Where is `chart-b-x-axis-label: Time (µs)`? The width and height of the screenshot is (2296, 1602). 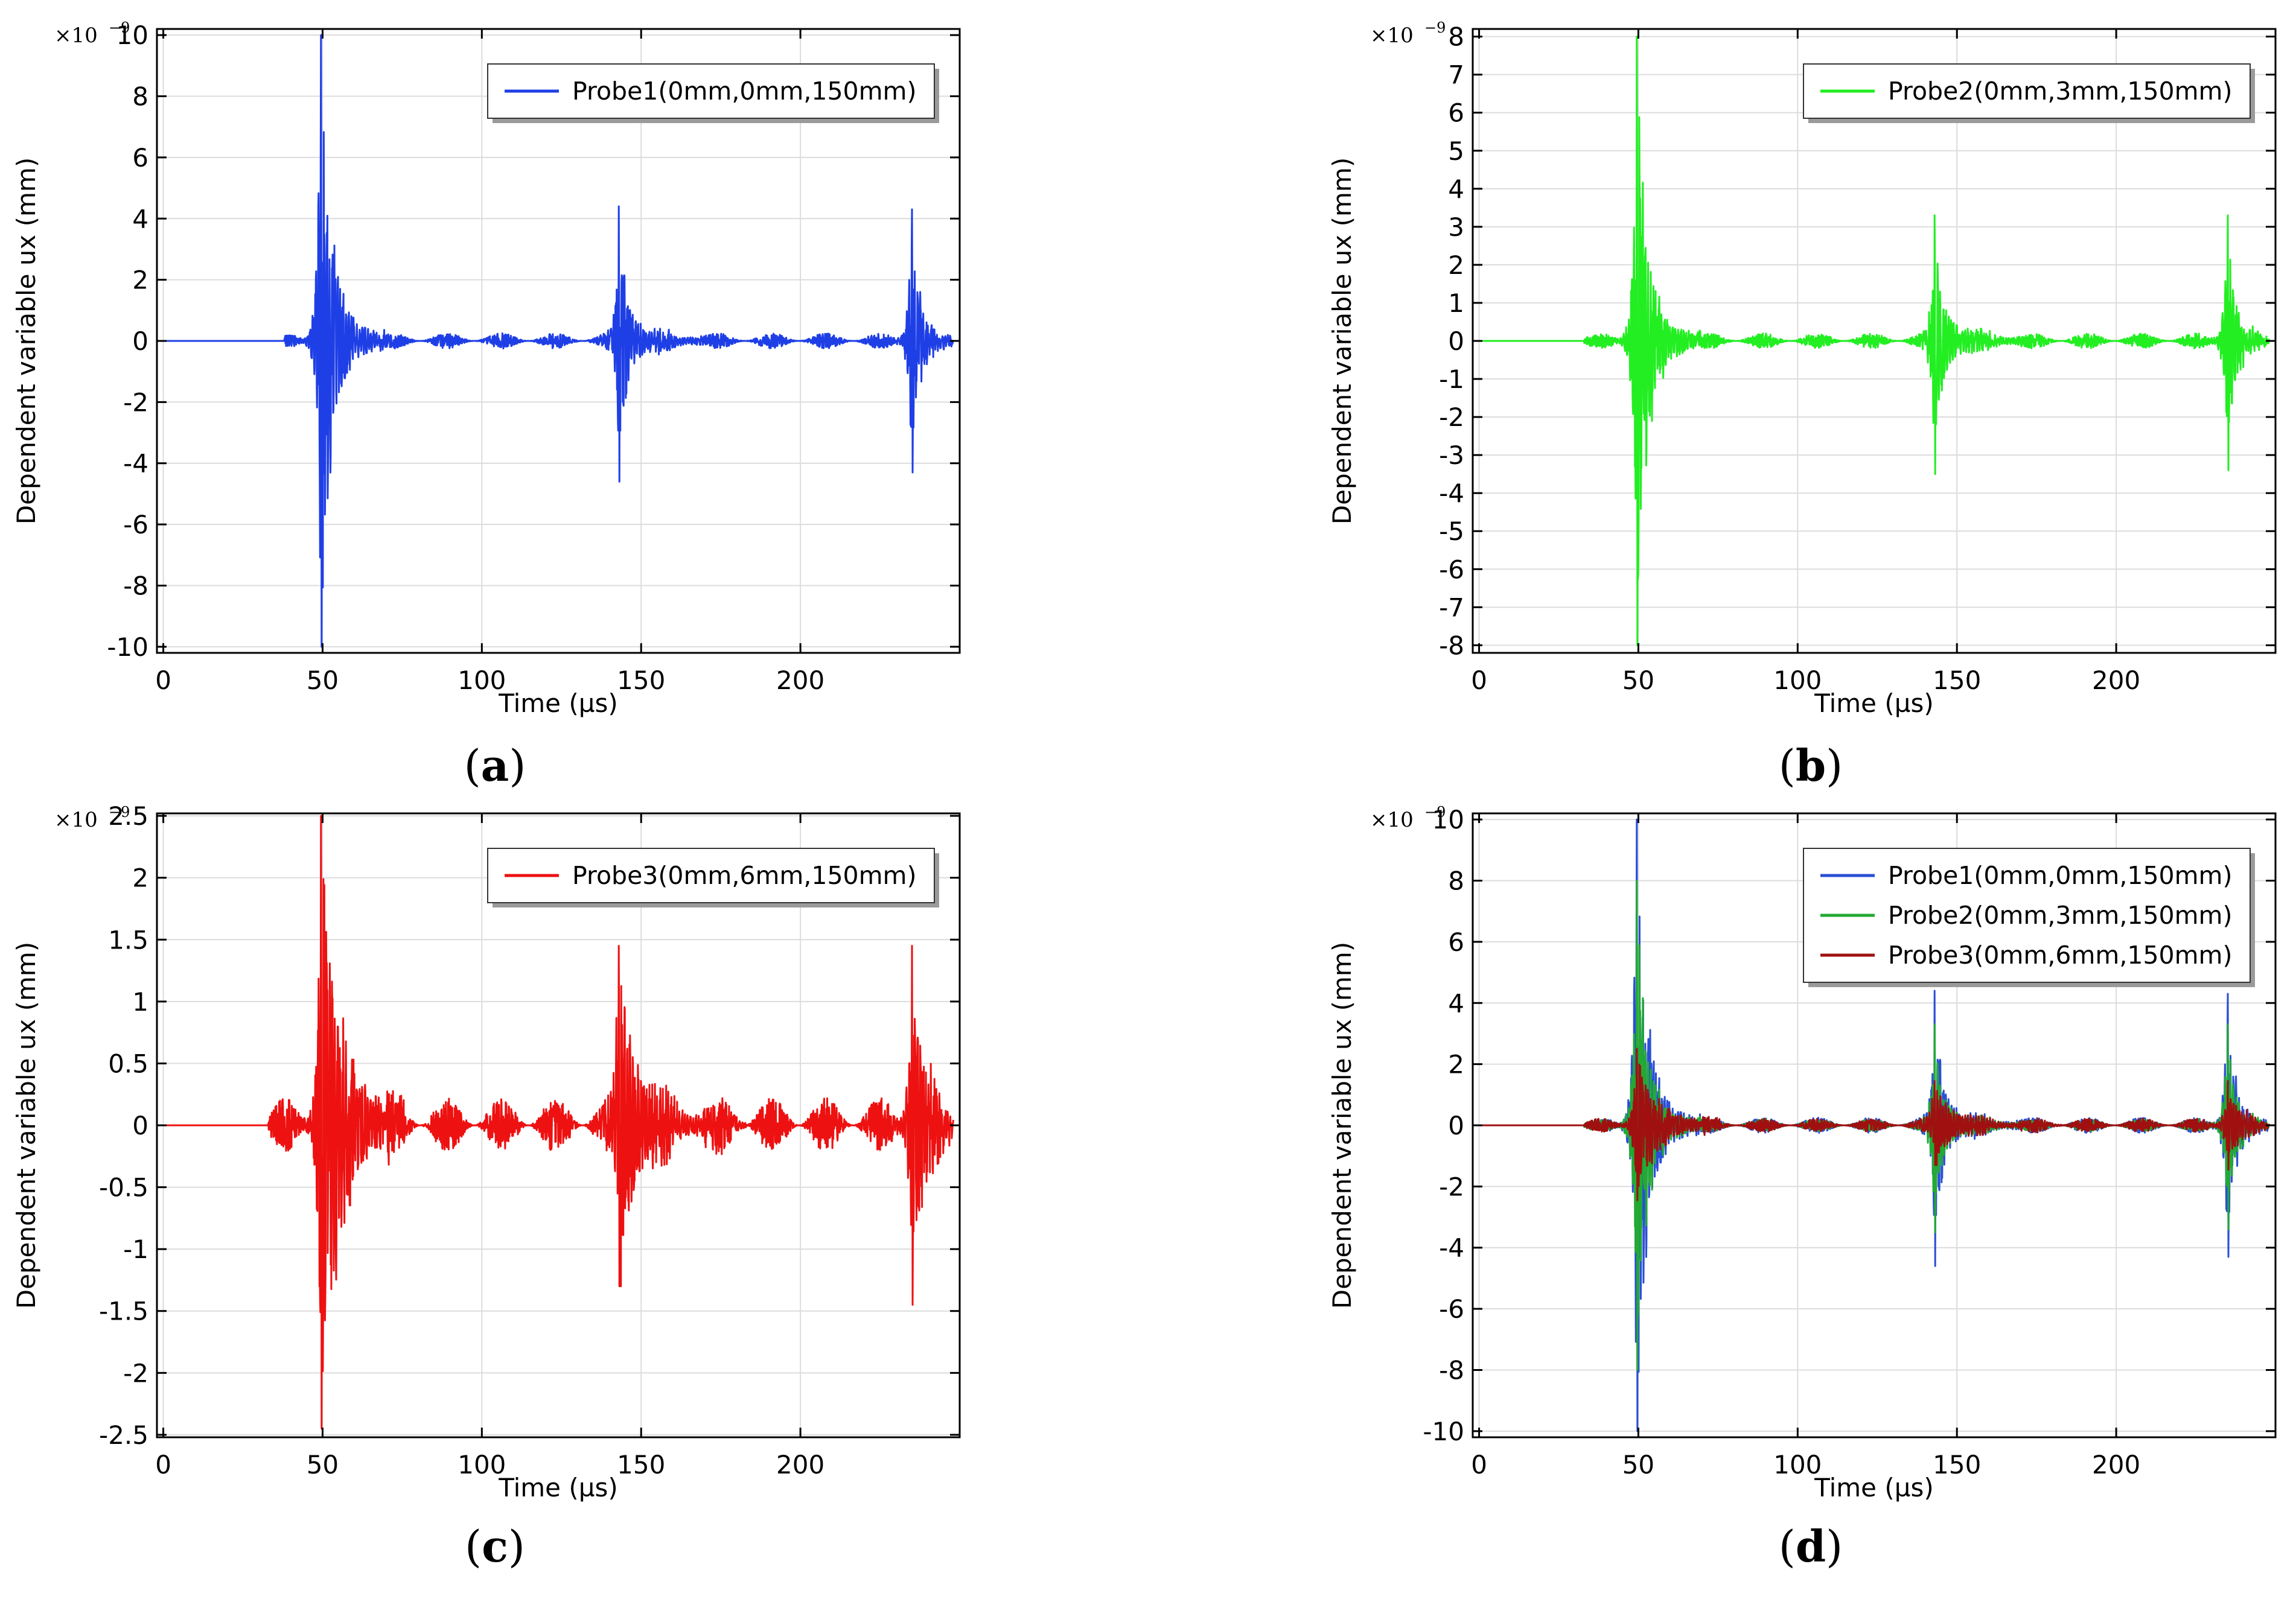 chart-b-x-axis-label: Time (µs) is located at coordinates (1874, 703).